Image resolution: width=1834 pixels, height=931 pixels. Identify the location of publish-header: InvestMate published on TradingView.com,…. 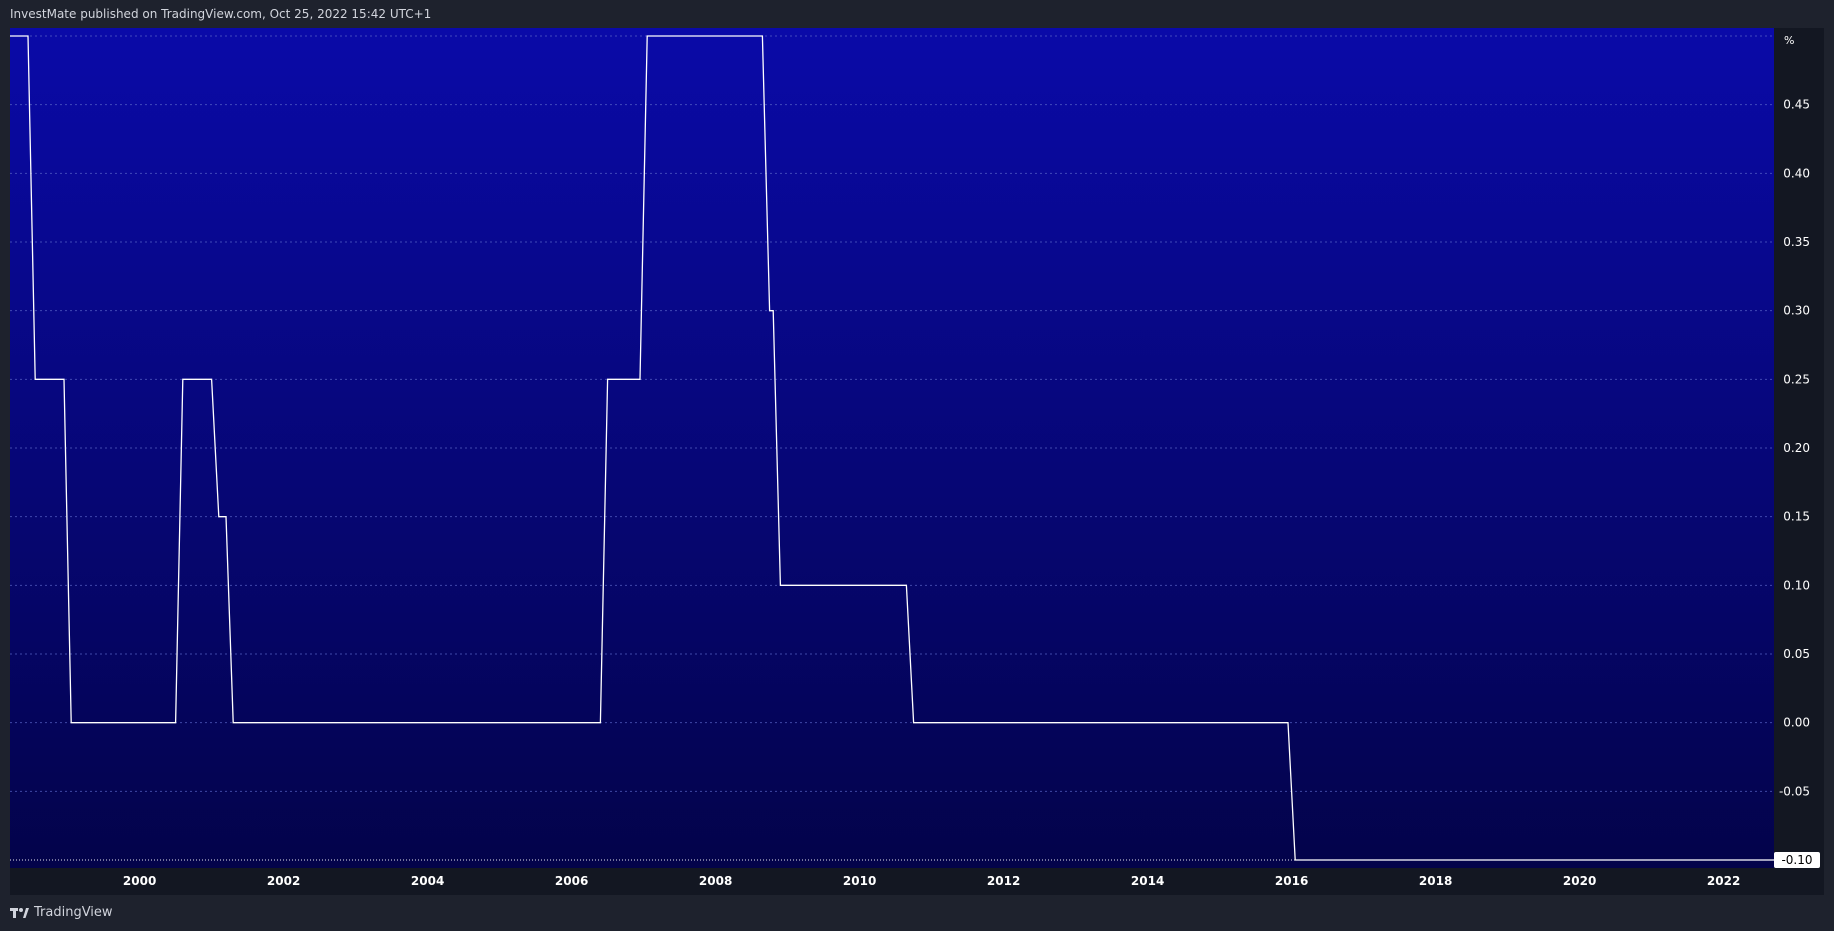
(917, 14).